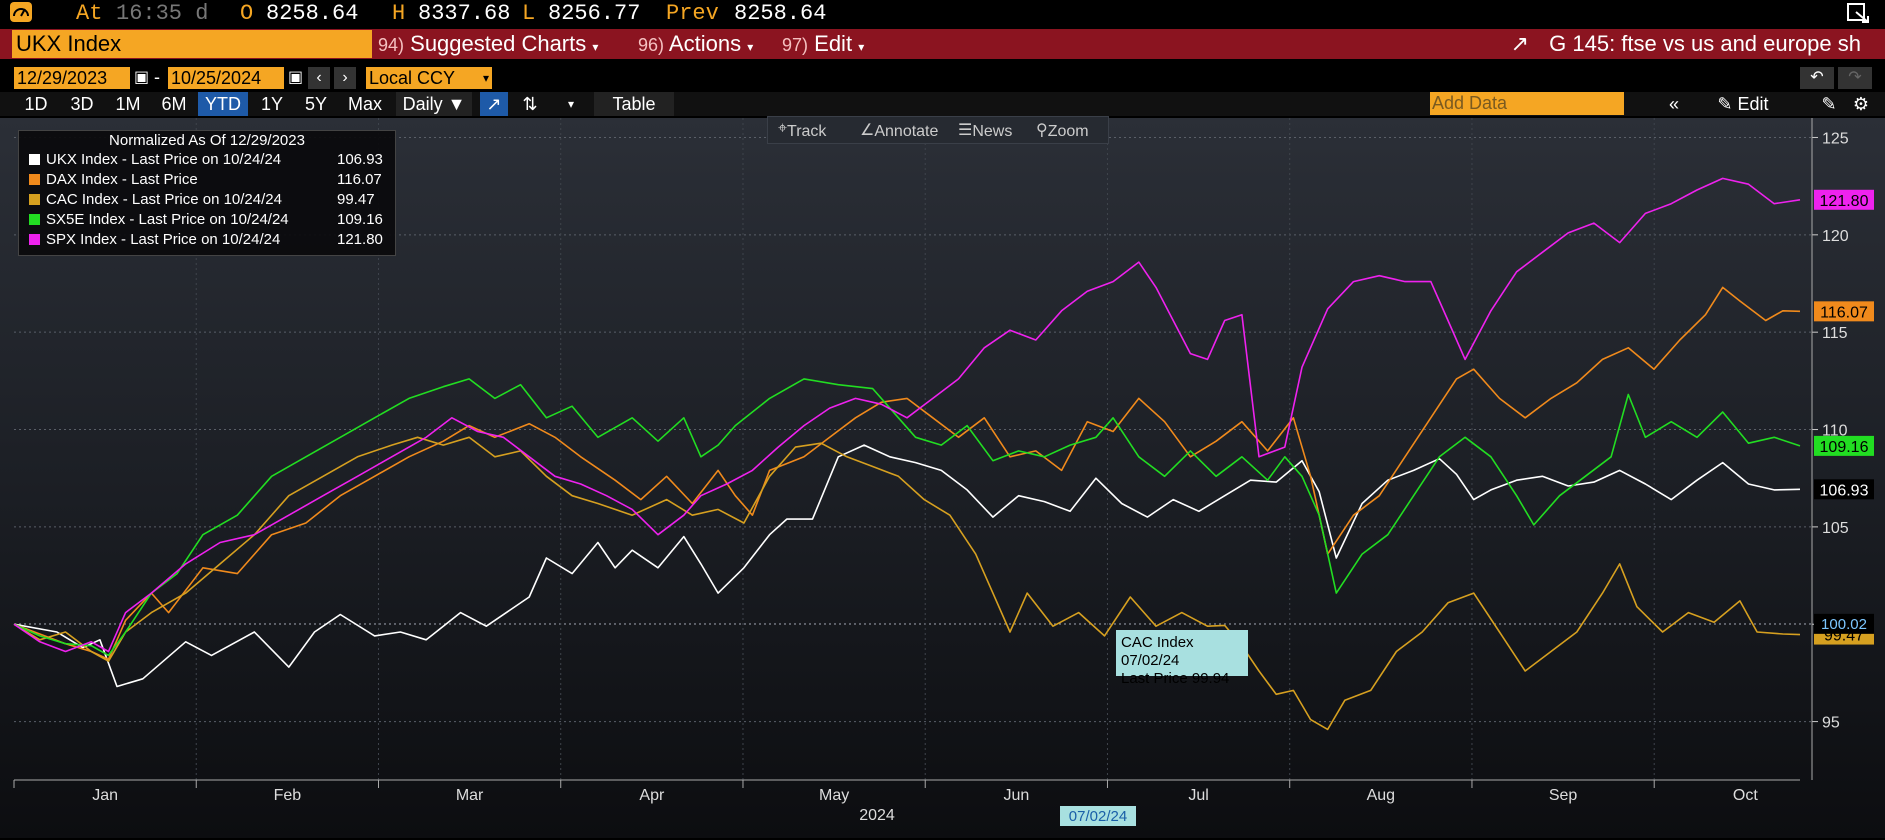 The width and height of the screenshot is (1885, 840). What do you see at coordinates (571, 104) in the screenshot?
I see `chart-type-caret-icon: ▾` at bounding box center [571, 104].